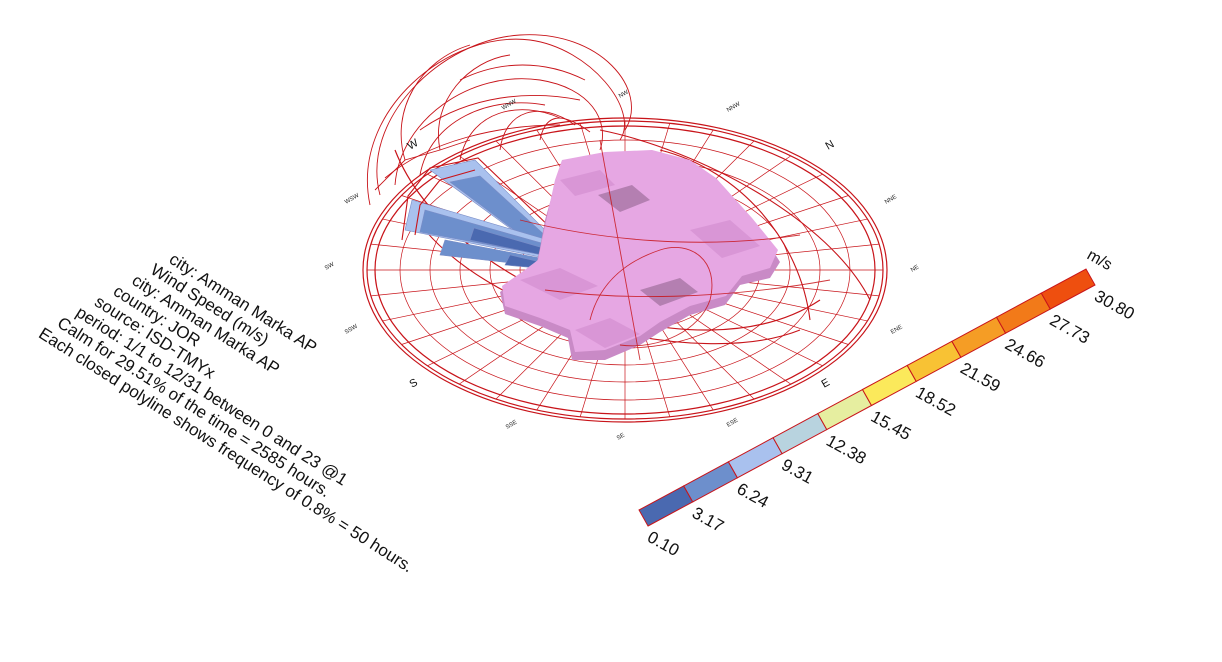 This screenshot has height=662, width=1222. I want to click on compass-label-ne: NE, so click(915, 268).